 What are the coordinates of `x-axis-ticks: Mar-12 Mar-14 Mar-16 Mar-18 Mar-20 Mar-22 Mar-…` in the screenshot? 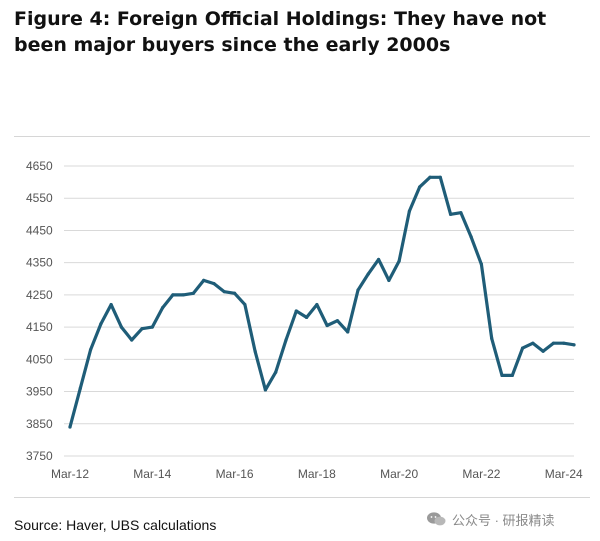 It's located at (317, 474).